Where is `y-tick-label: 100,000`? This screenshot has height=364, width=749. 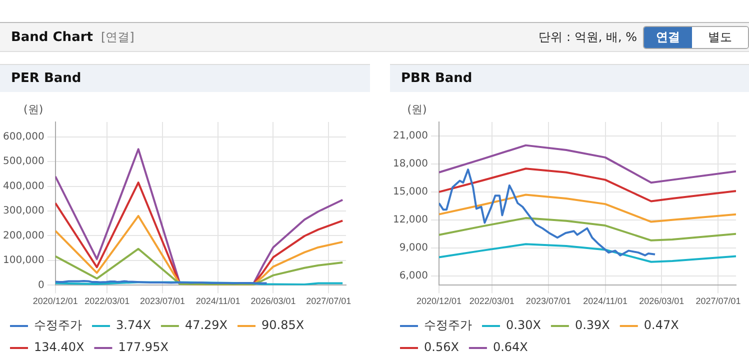
y-tick-label: 100,000 is located at coordinates (23, 260).